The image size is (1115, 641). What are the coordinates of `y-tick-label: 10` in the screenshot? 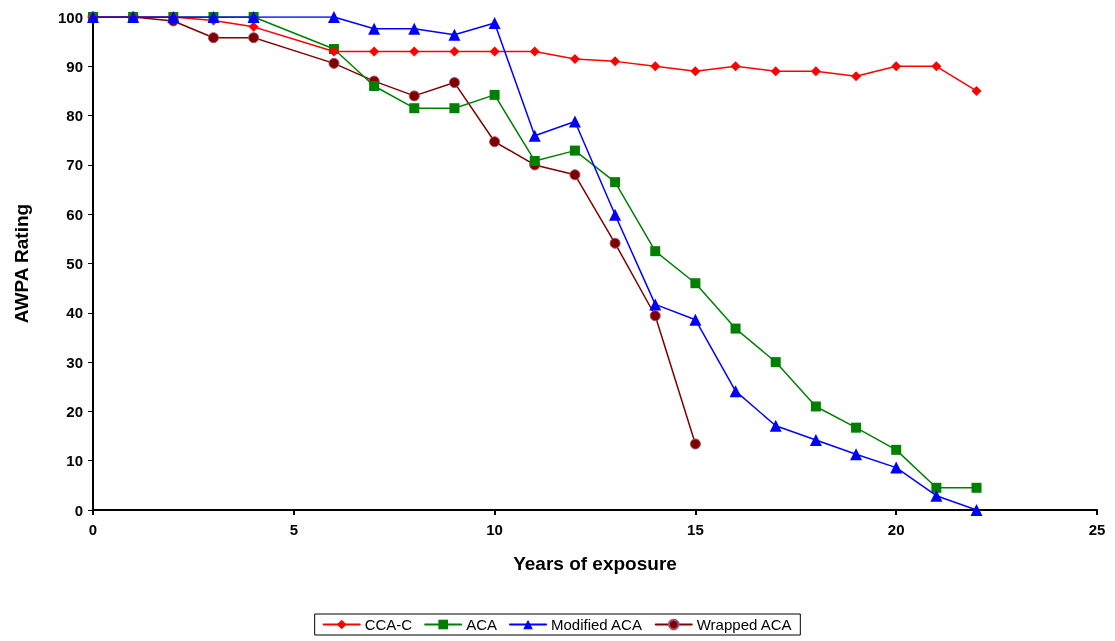 It's located at (74, 461).